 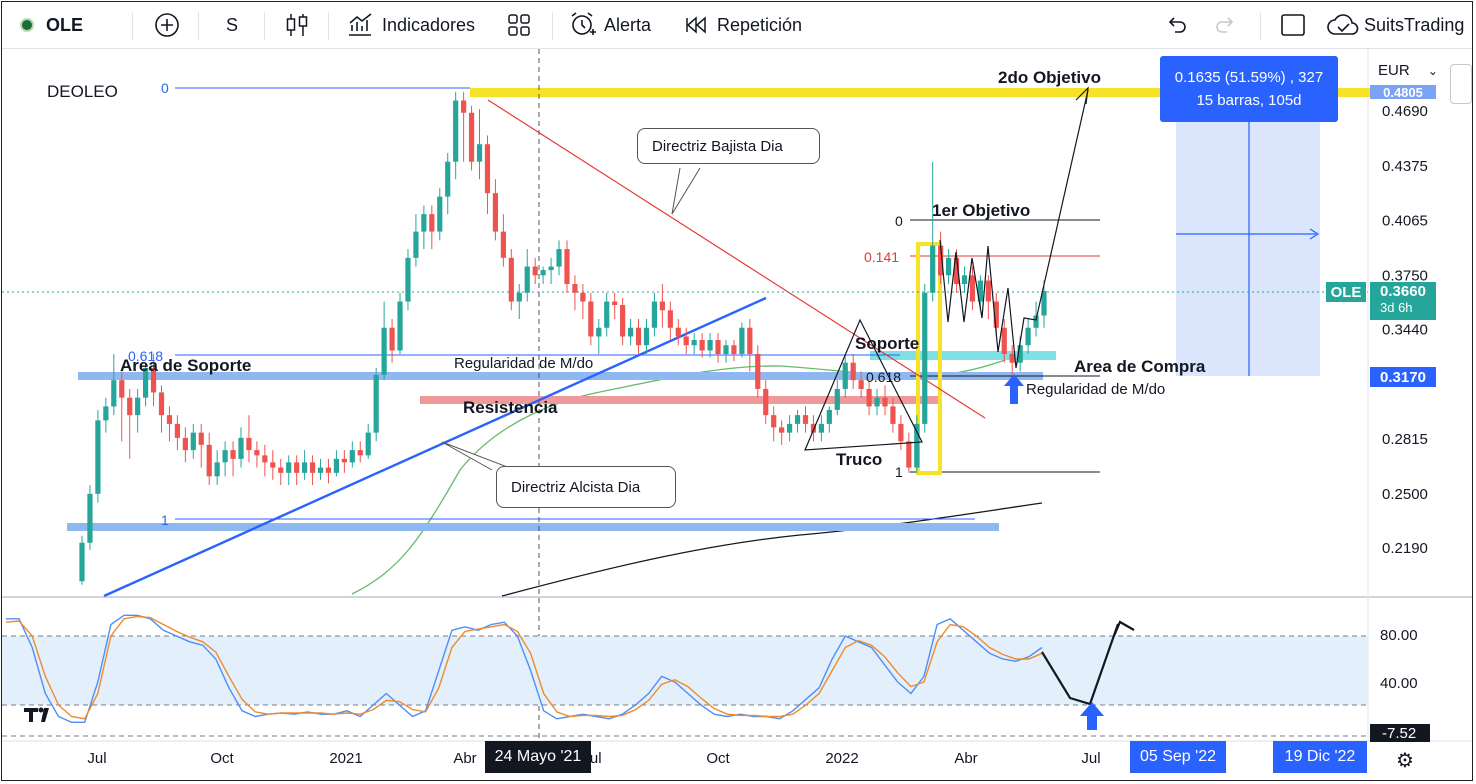 I want to click on symbol-selector: OLE, so click(x=51, y=25).